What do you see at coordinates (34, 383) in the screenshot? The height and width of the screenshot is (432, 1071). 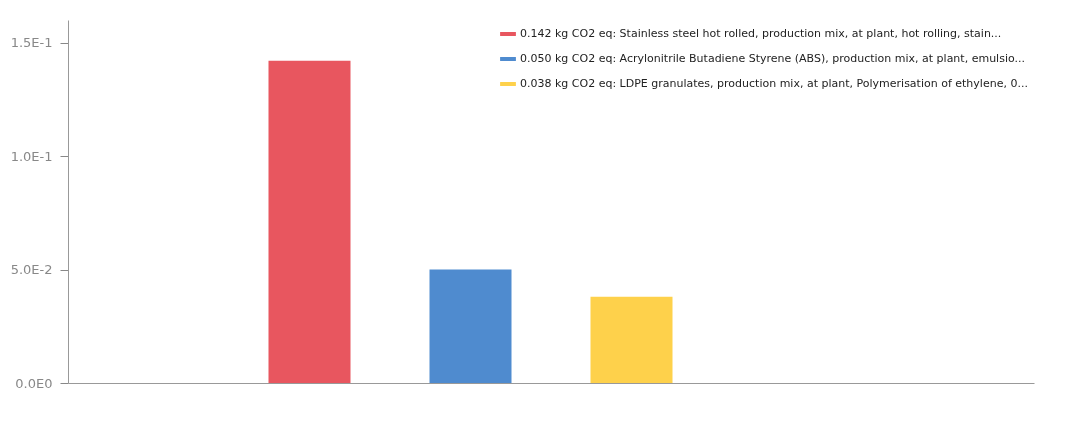 I see `y-tick-label: 0.0E0` at bounding box center [34, 383].